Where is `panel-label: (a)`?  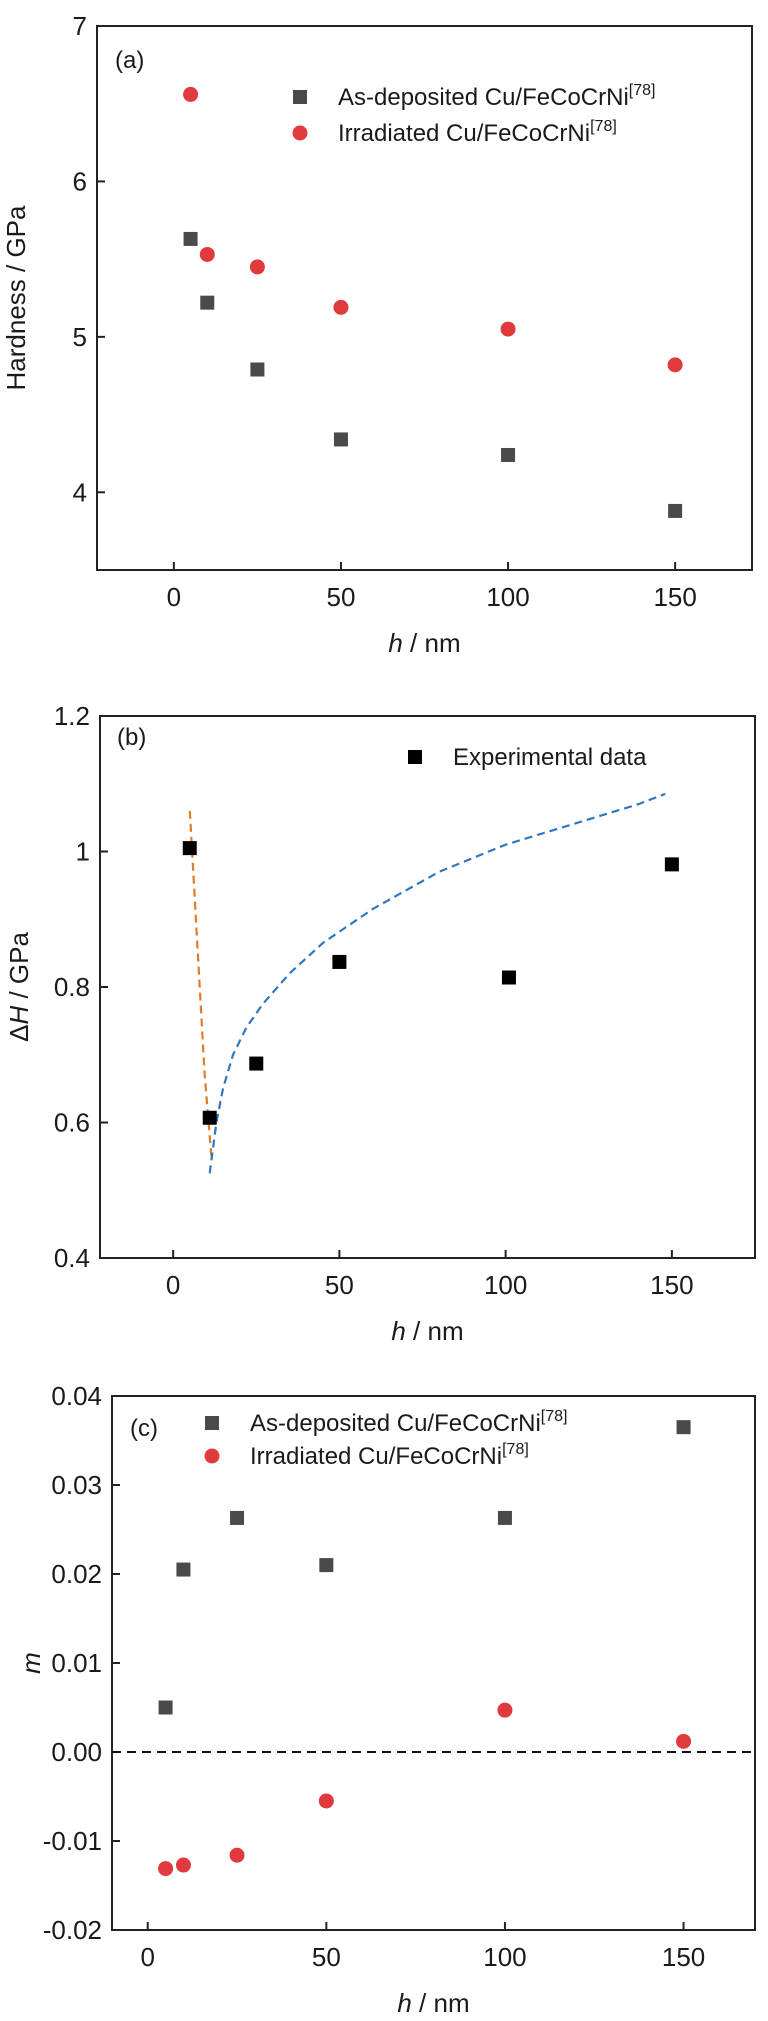 panel-label: (a) is located at coordinates (129, 60).